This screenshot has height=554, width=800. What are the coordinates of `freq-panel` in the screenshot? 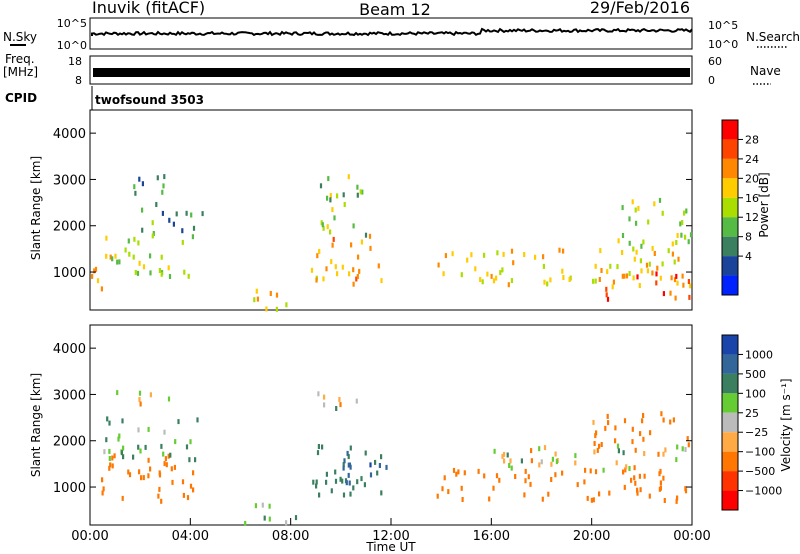 It's located at (391, 70).